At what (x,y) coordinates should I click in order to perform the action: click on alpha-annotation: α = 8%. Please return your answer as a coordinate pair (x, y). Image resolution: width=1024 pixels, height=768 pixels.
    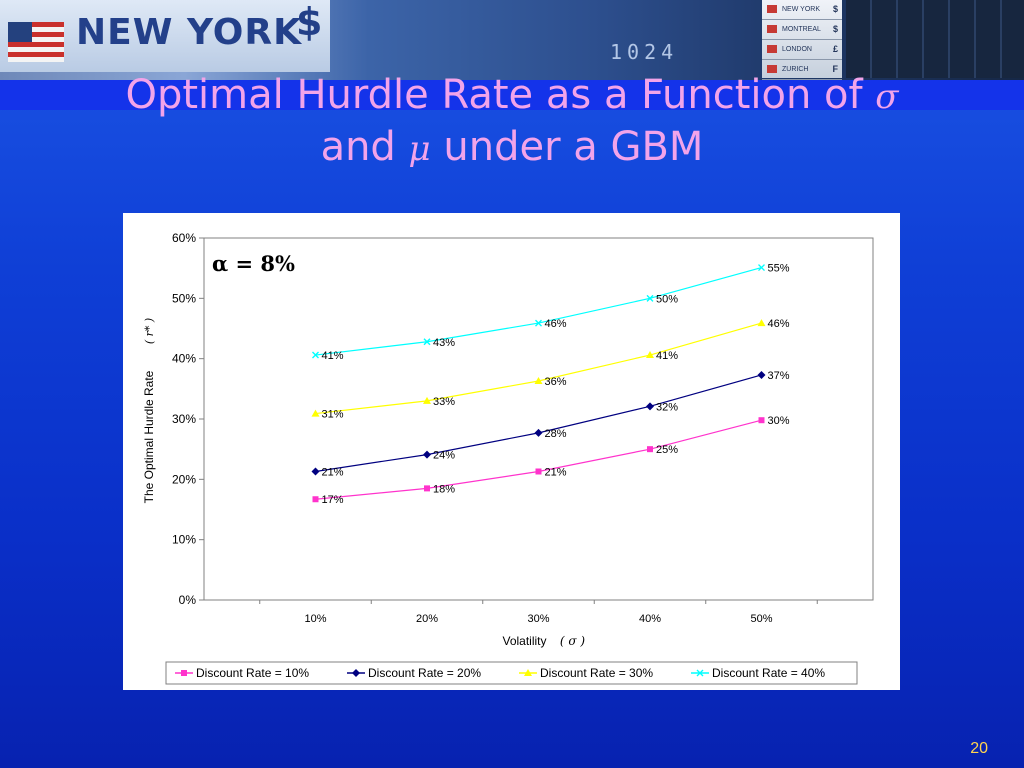
    Looking at the image, I should click on (253, 263).